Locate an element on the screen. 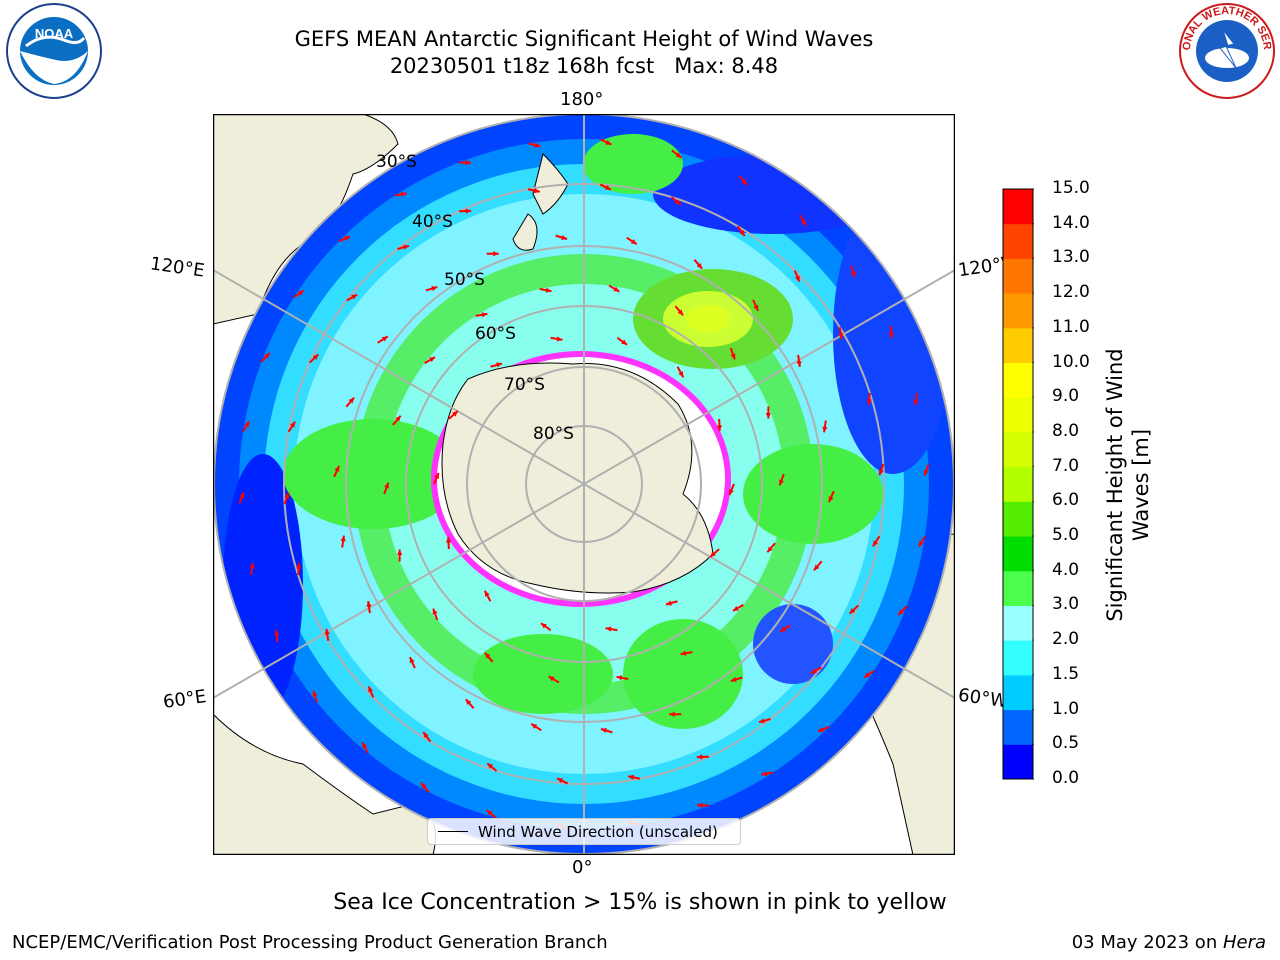  lat-label-50s: 50°S is located at coordinates (464, 280).